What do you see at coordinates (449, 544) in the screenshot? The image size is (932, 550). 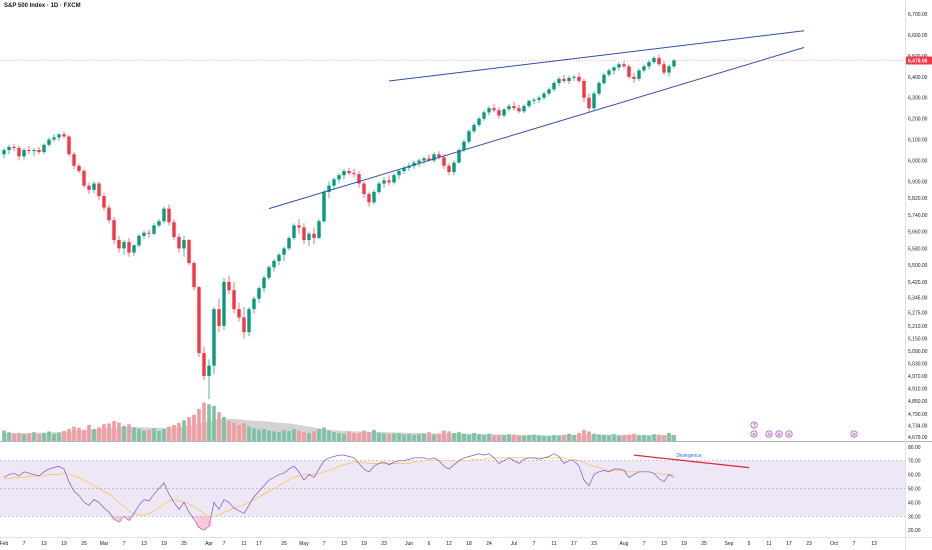 I see `time-tick-label: 12` at bounding box center [449, 544].